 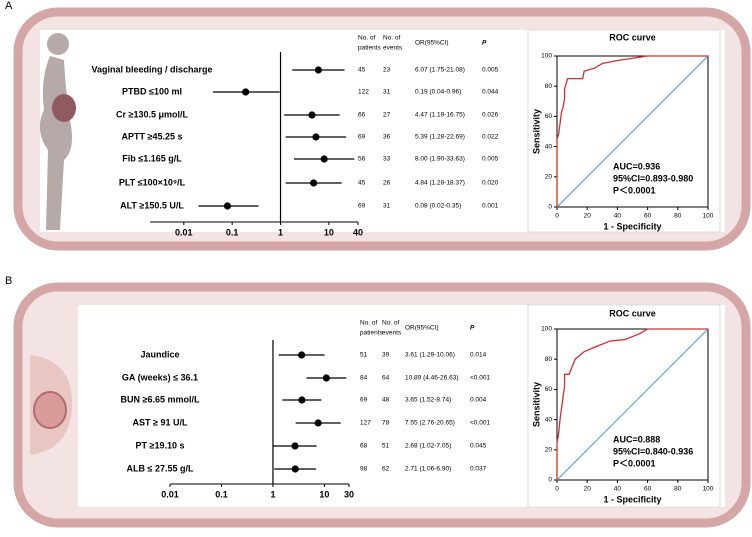 I want to click on column-header: OR(95%CI), so click(x=422, y=328).